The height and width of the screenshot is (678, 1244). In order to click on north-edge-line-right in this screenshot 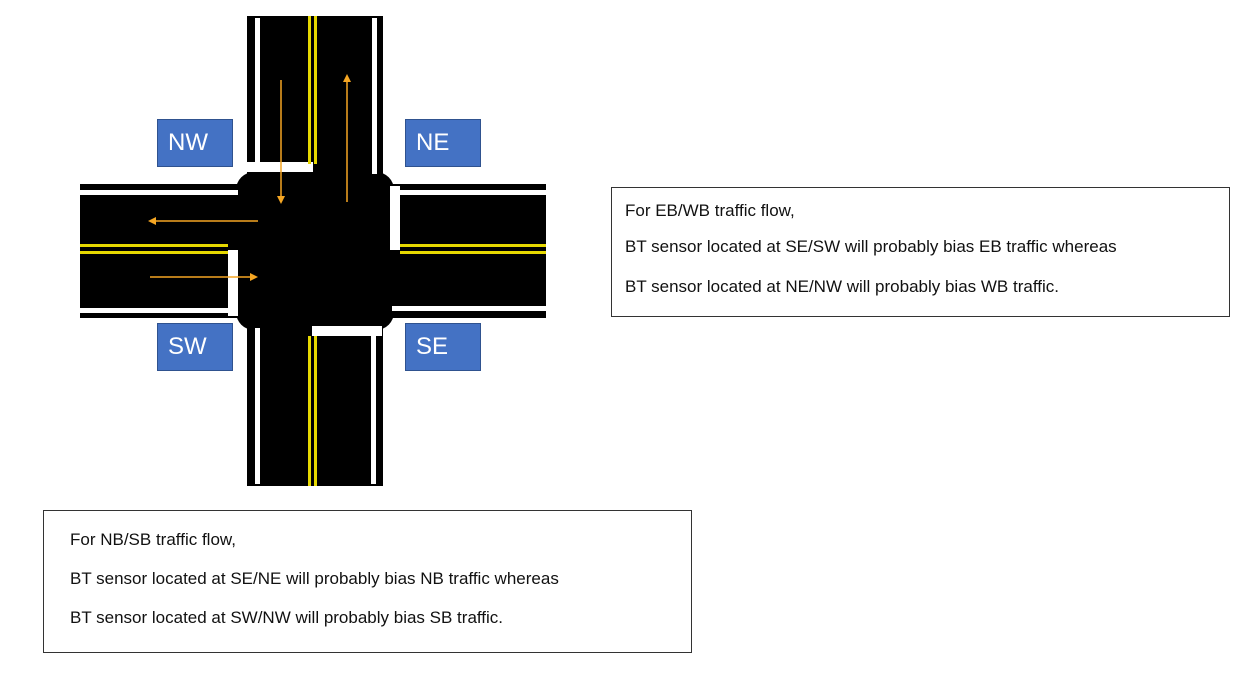, I will do `click(374, 96)`.